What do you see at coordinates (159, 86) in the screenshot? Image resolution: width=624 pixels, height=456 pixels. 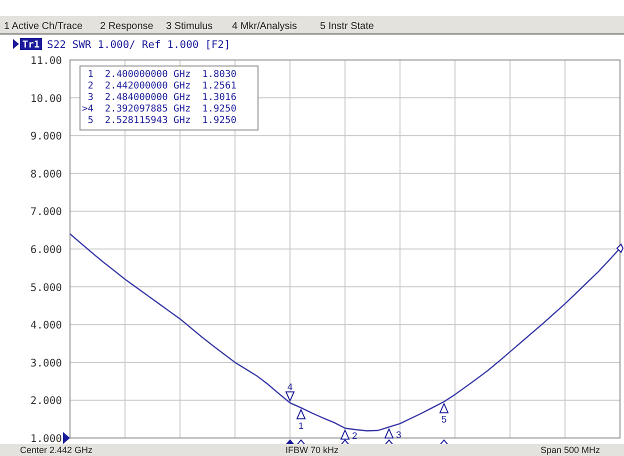 I see `annotation: 2 2.442000000 GHz 1.2561` at bounding box center [159, 86].